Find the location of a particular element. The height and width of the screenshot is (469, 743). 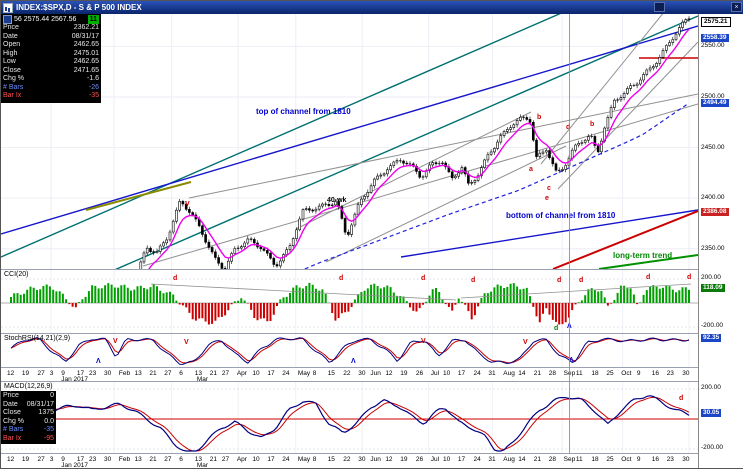

svg-text: bottom of channel from 1810 is located at coordinates (561, 215).